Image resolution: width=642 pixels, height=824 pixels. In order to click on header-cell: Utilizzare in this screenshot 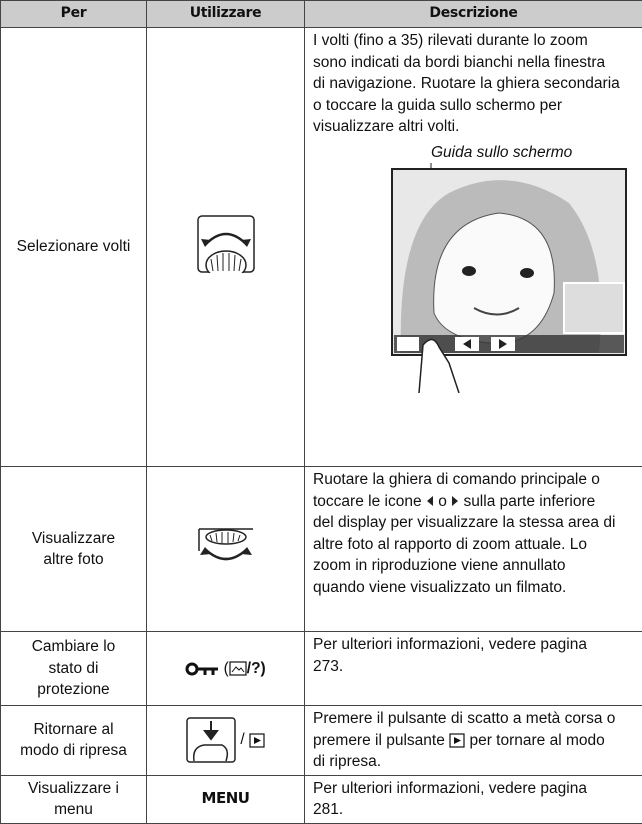, I will do `click(226, 14)`.